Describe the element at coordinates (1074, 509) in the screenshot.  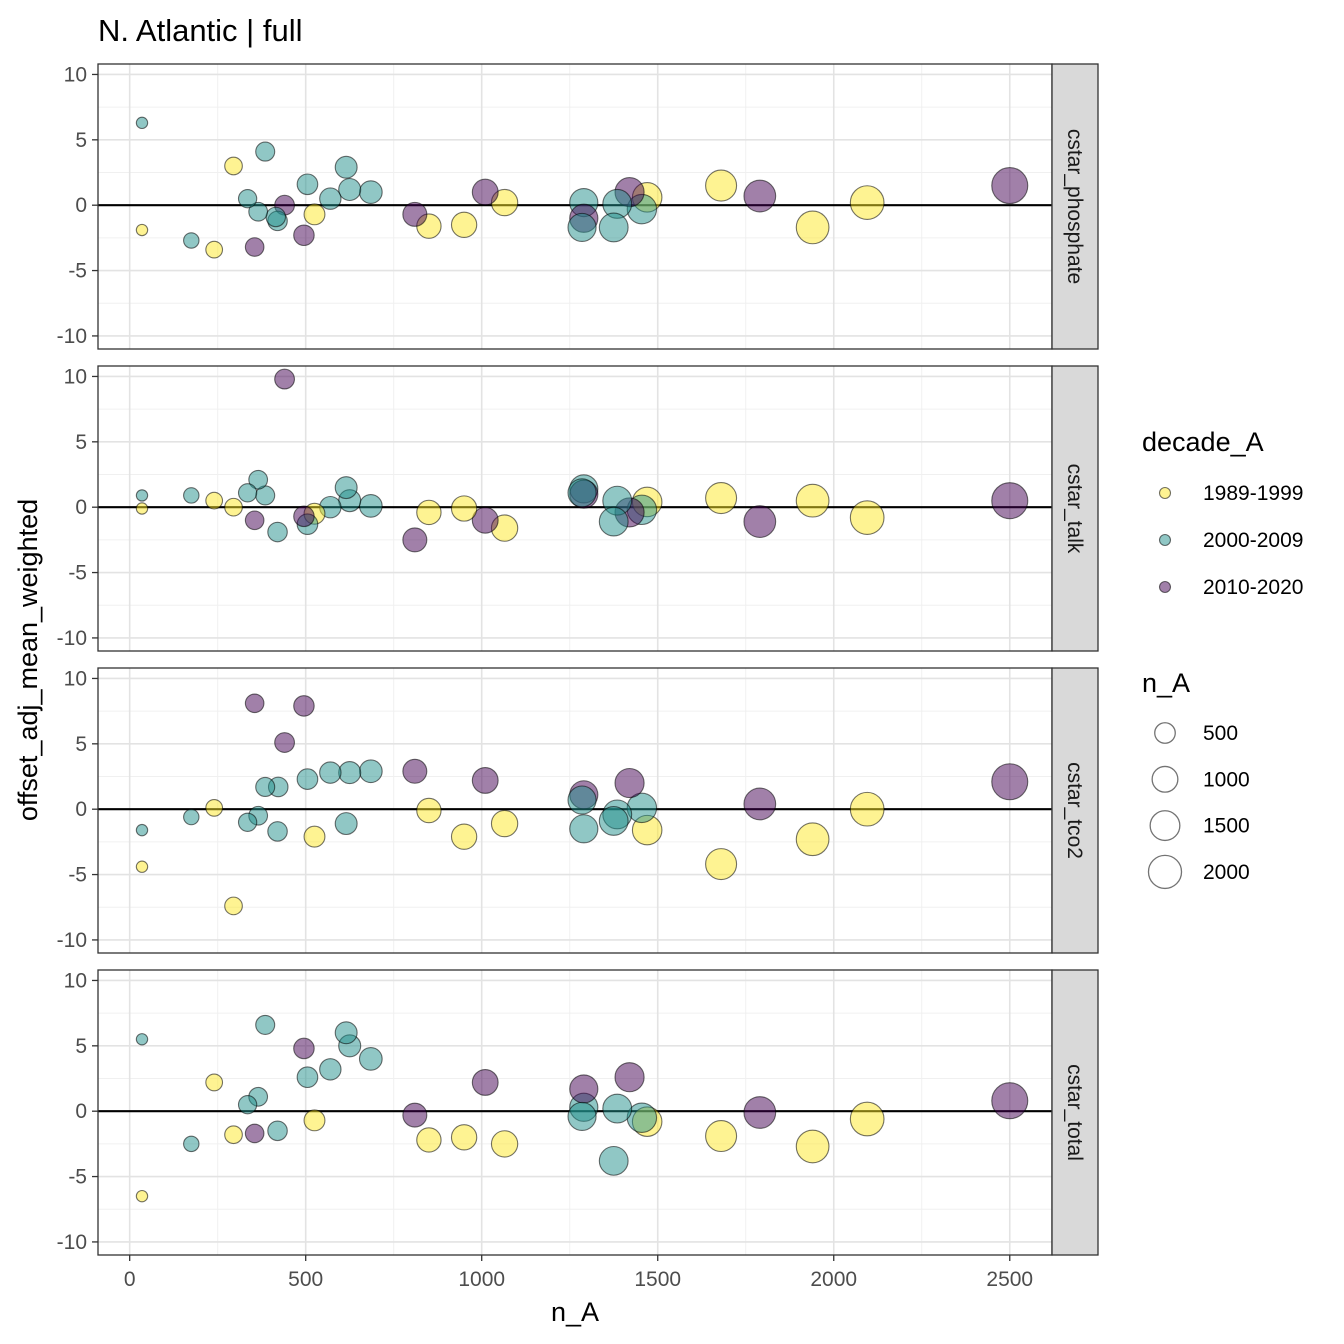
I see `facet-strip-label: cstar_talk` at that location.